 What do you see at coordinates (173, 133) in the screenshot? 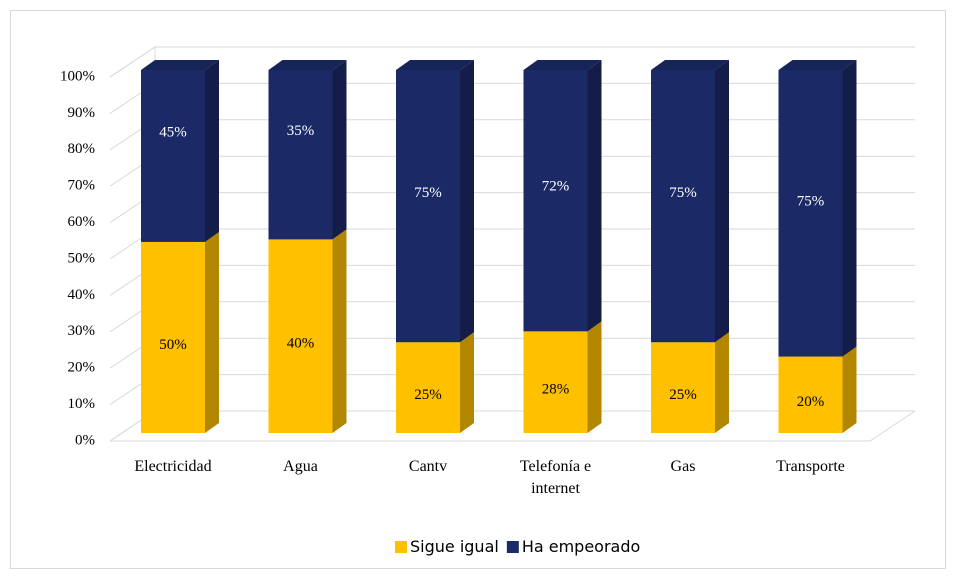
I see `data-label: 45%` at bounding box center [173, 133].